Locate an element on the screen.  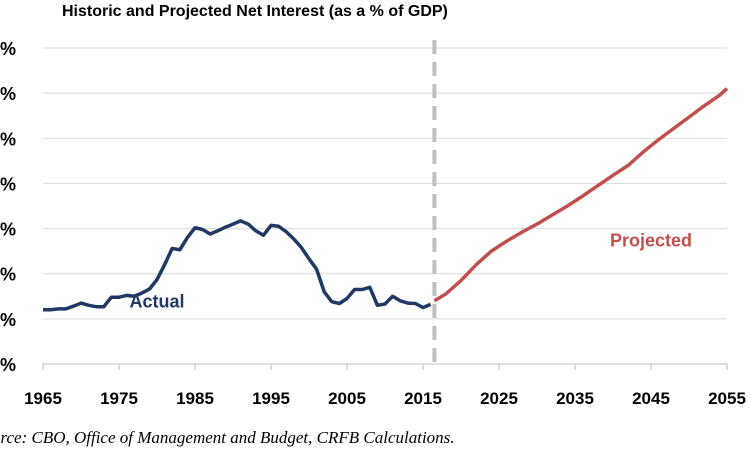
series-line-actual is located at coordinates (237, 265).